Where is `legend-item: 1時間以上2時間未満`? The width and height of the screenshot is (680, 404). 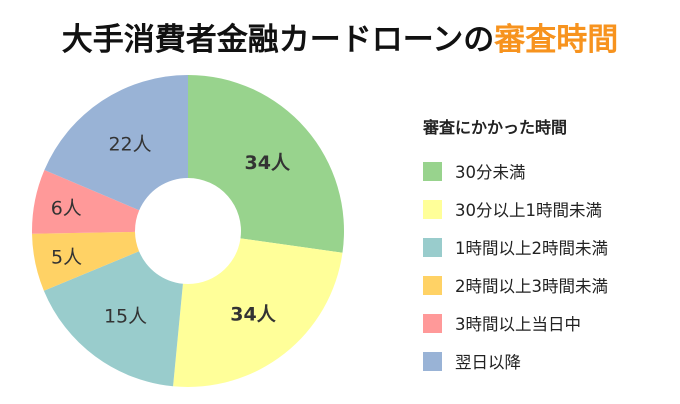 legend-item: 1時間以上2時間未満 is located at coordinates (515, 247).